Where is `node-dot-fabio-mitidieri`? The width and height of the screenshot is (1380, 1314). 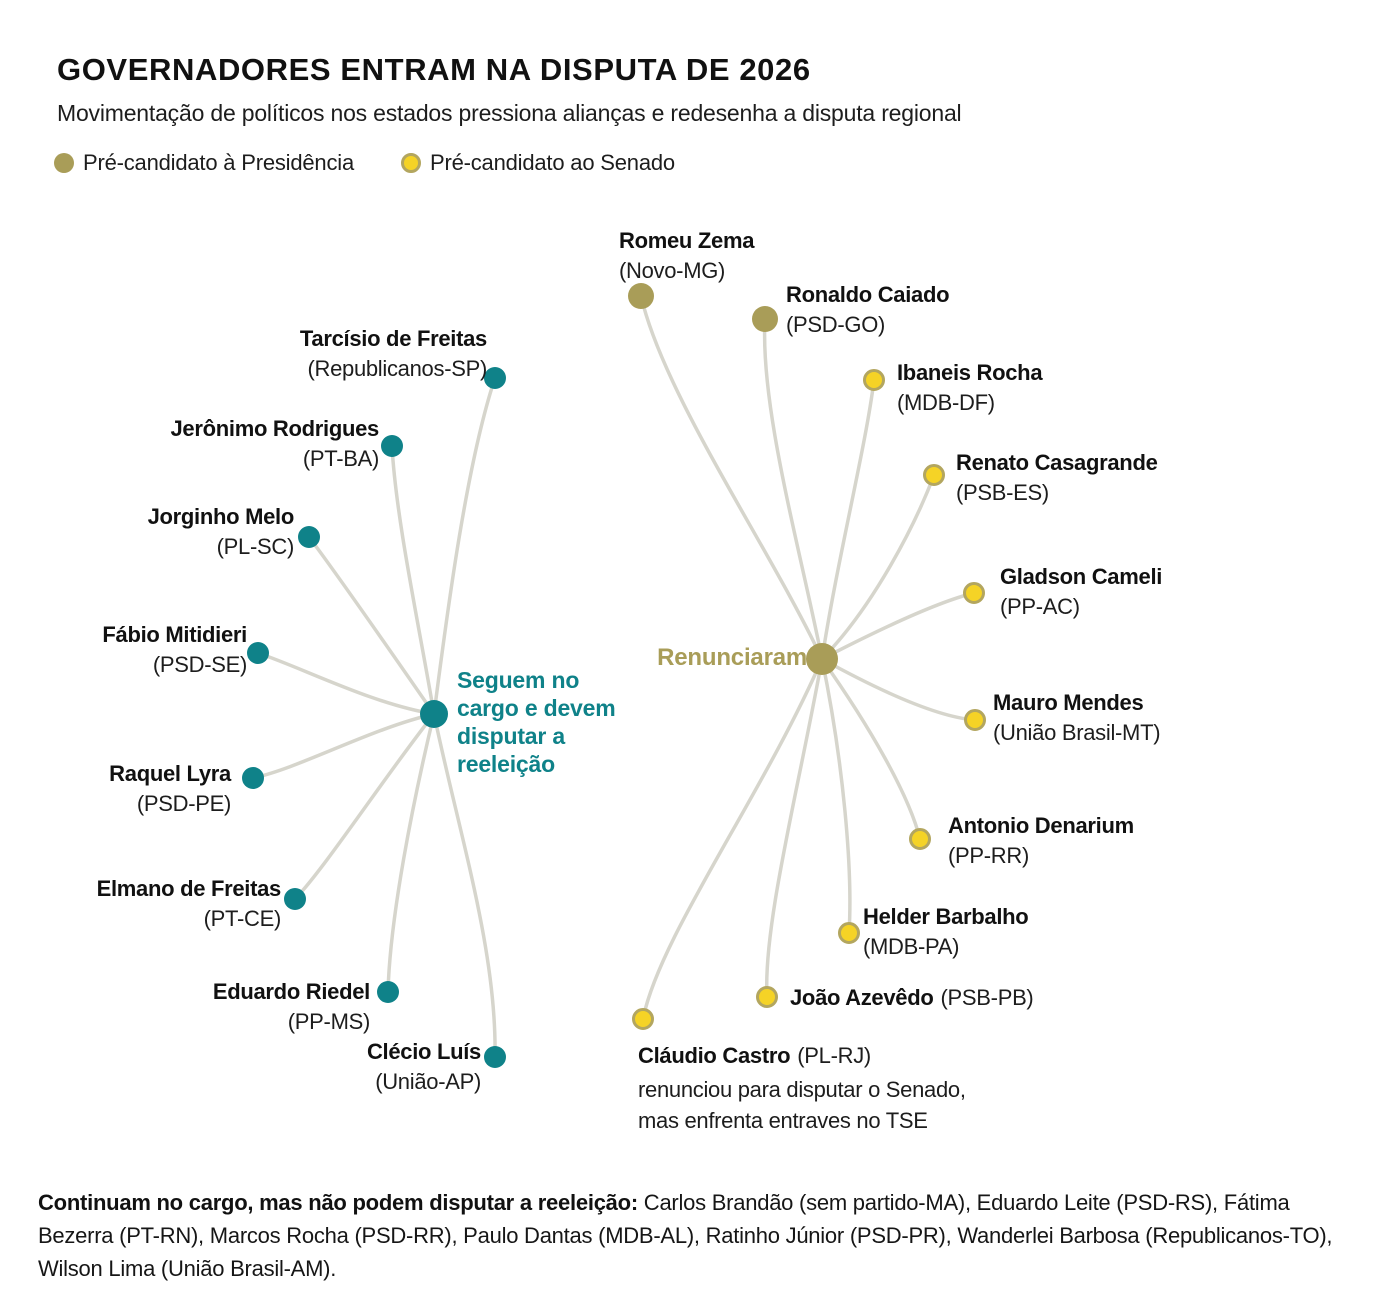 node-dot-fabio-mitidieri is located at coordinates (258, 653).